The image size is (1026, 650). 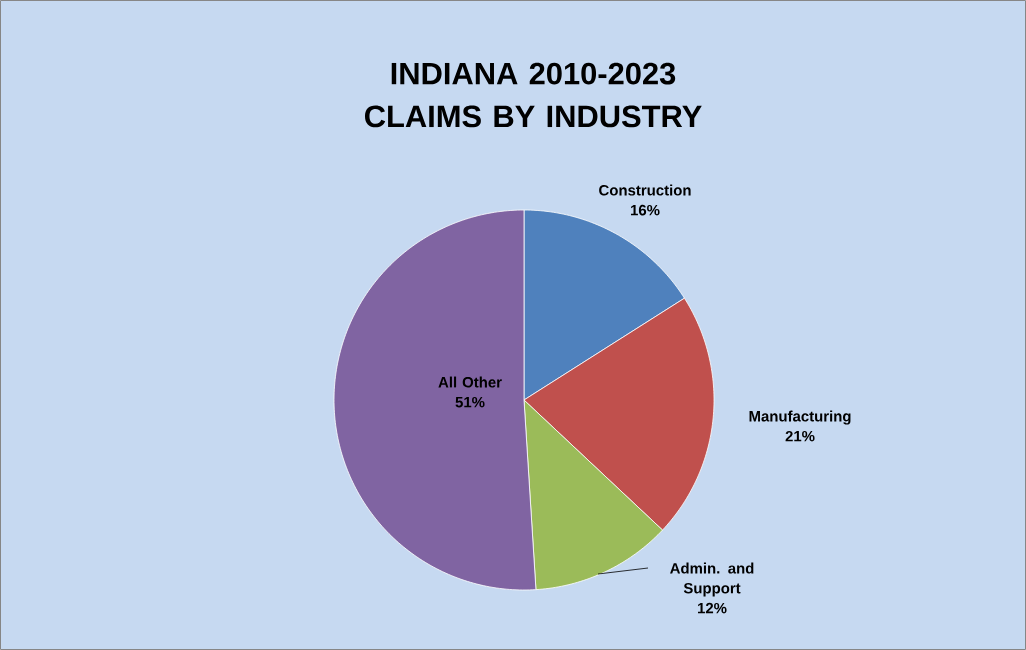 I want to click on data-label: 12%, so click(x=712, y=608).